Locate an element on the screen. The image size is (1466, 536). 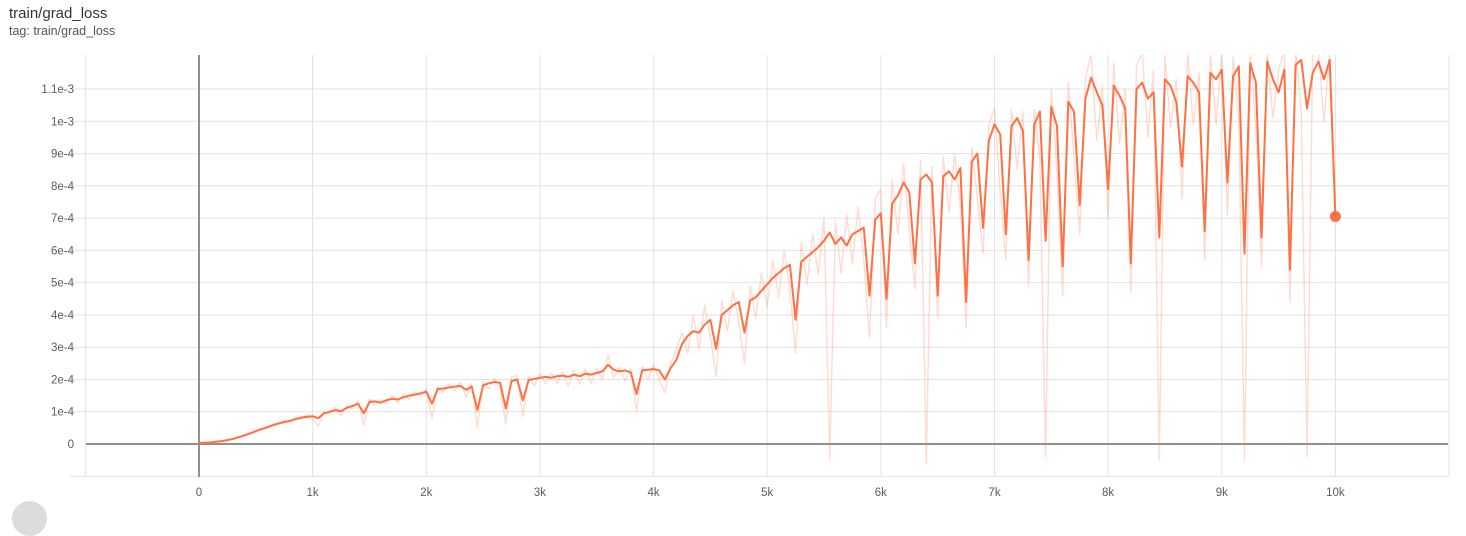
svg-text: 1e-3 is located at coordinates (62, 122).